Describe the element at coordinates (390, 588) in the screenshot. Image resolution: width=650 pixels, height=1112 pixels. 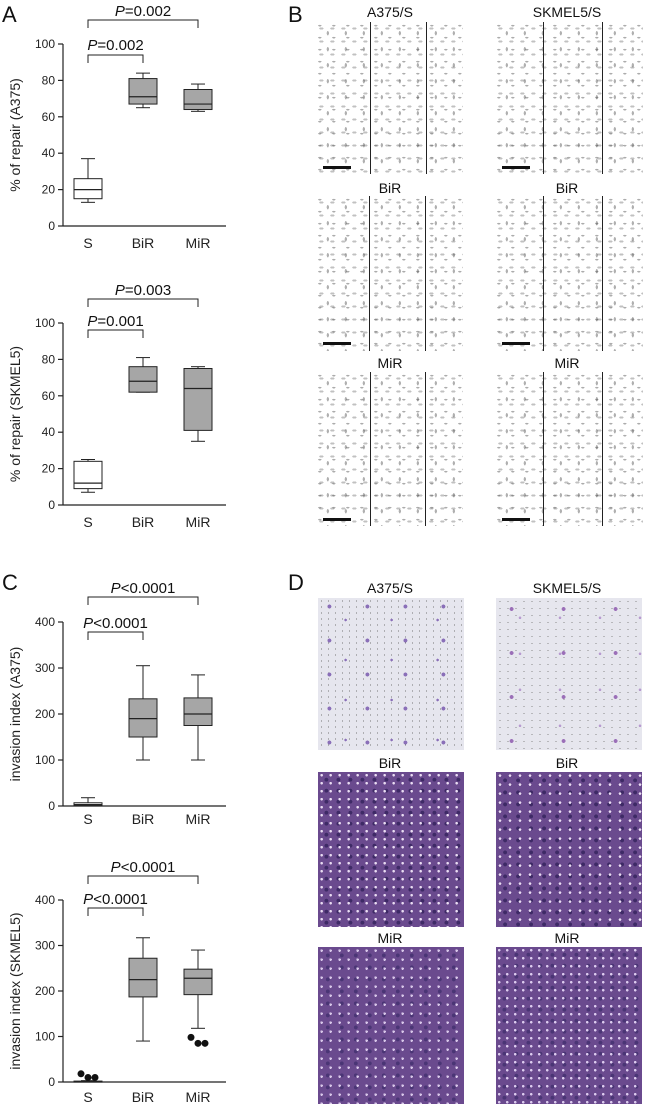
I see `micrograph-label-d-a375-s: A375/S` at that location.